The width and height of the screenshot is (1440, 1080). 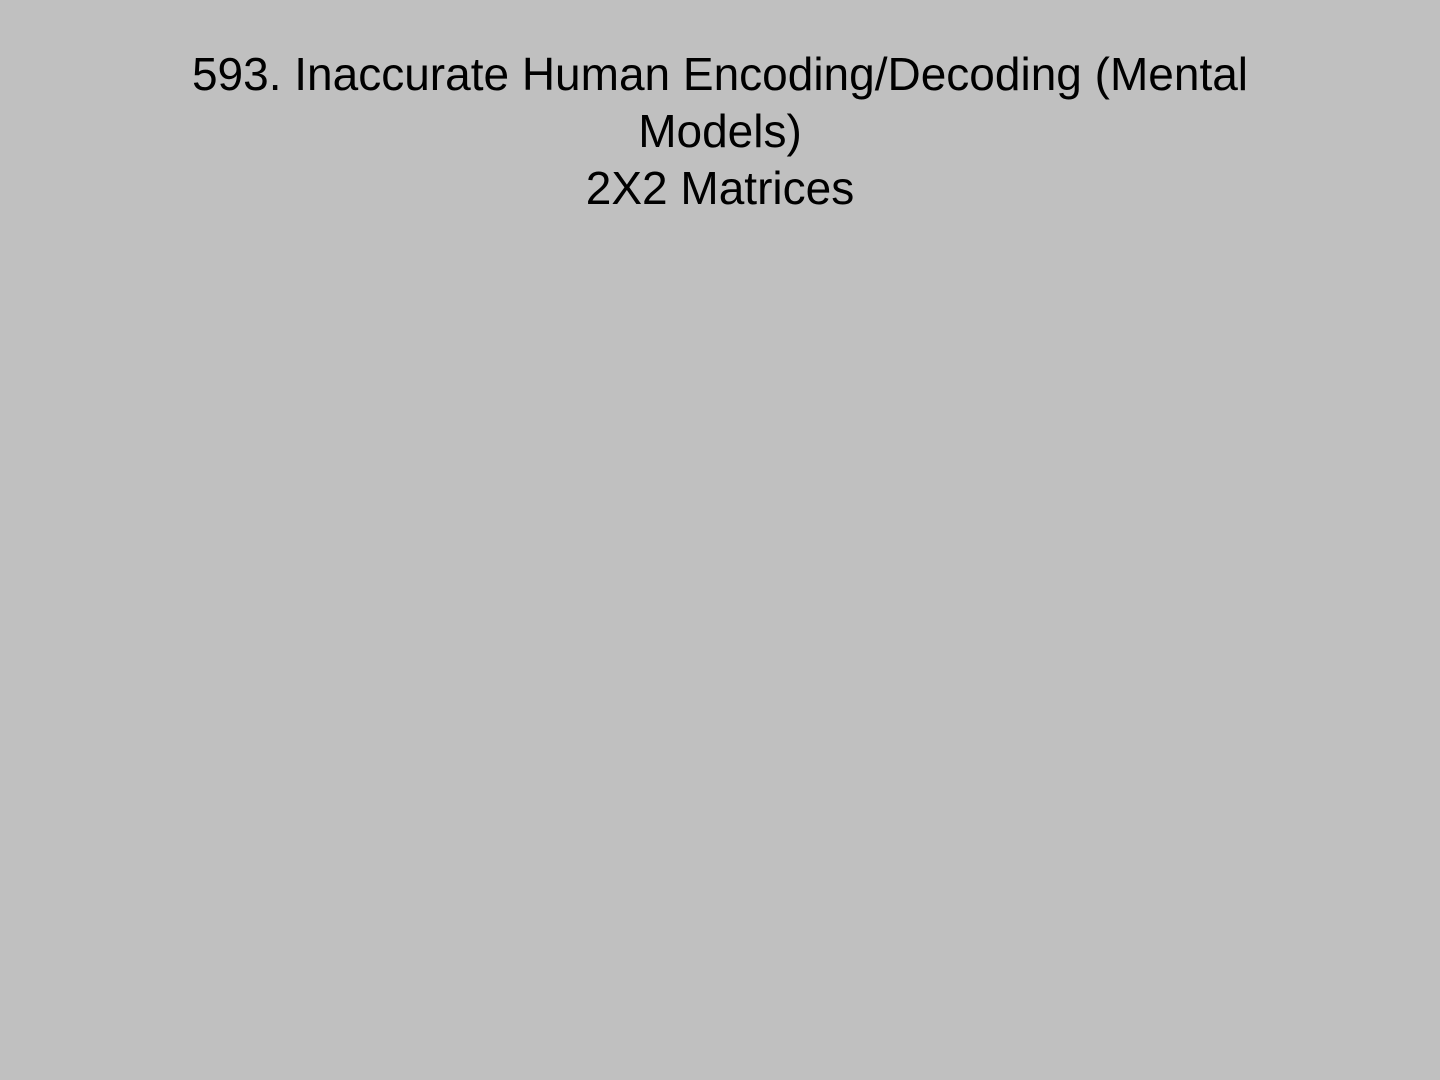 I want to click on title-line-2: Models), so click(x=720, y=131).